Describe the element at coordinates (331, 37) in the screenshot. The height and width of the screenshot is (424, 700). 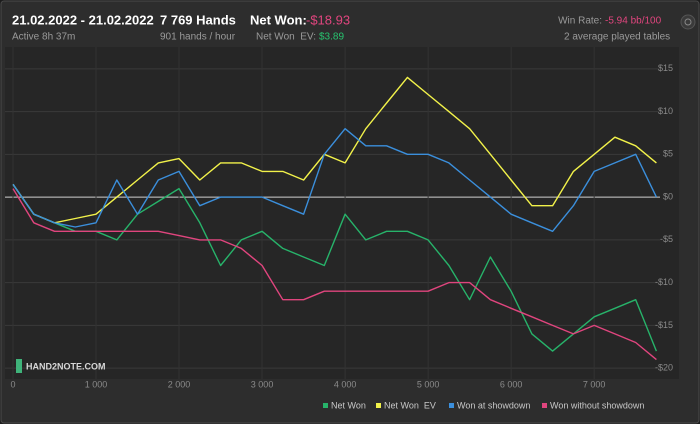
I see `net-won-ev-value: $3.89` at that location.